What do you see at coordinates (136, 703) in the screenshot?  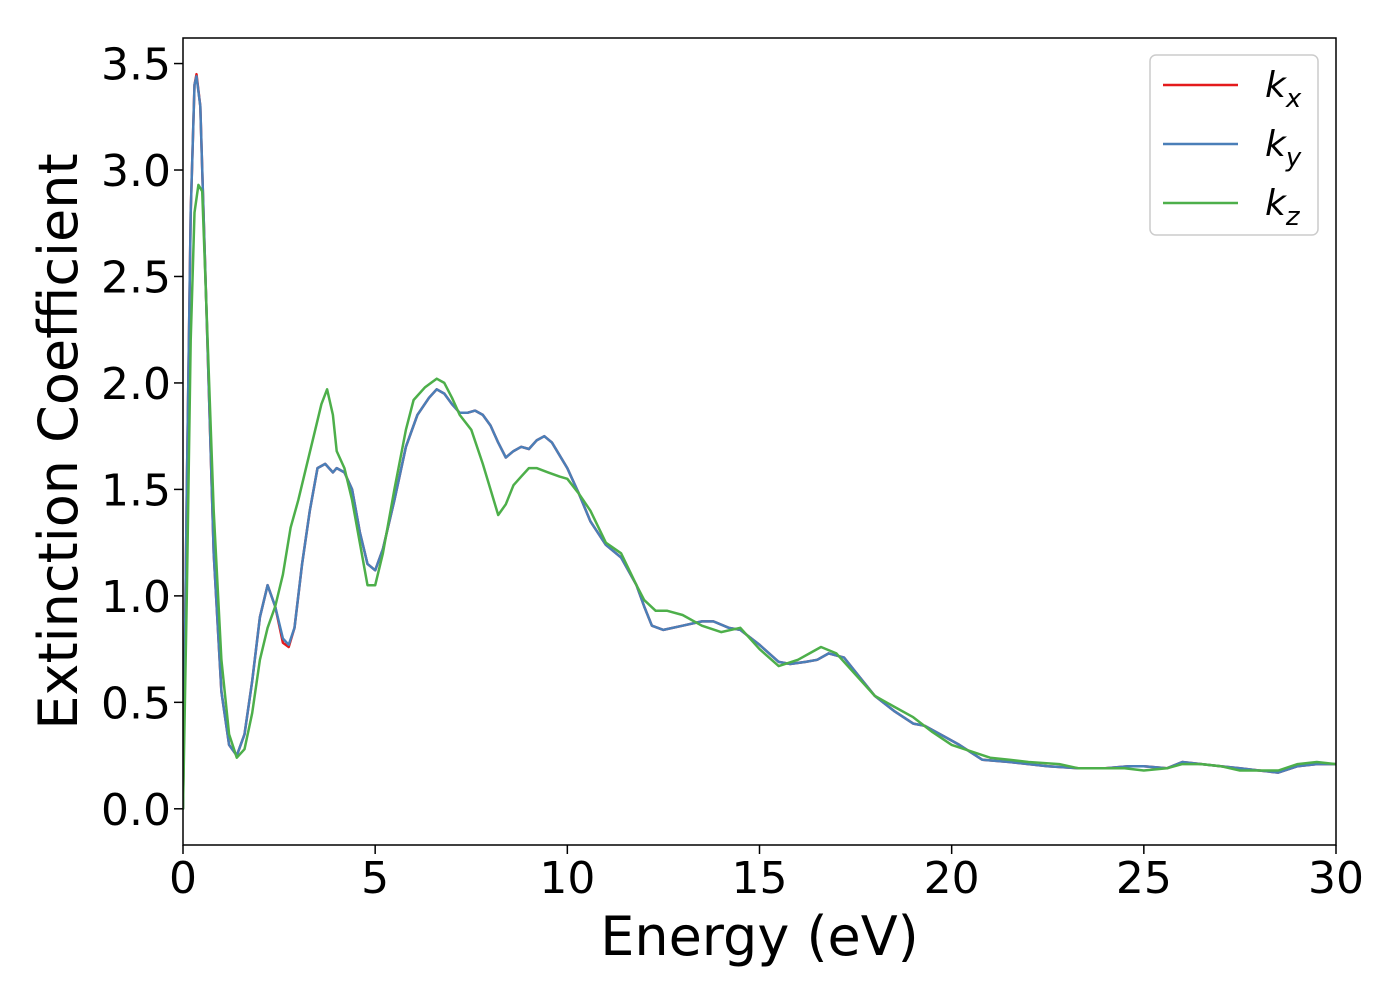 I see `y-tick-label: 0.5` at bounding box center [136, 703].